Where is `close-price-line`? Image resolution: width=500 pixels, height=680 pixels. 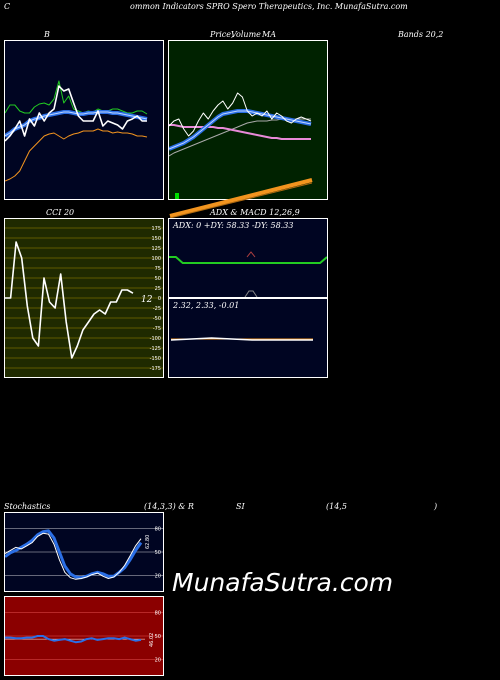 close-price-line is located at coordinates (240, 114).